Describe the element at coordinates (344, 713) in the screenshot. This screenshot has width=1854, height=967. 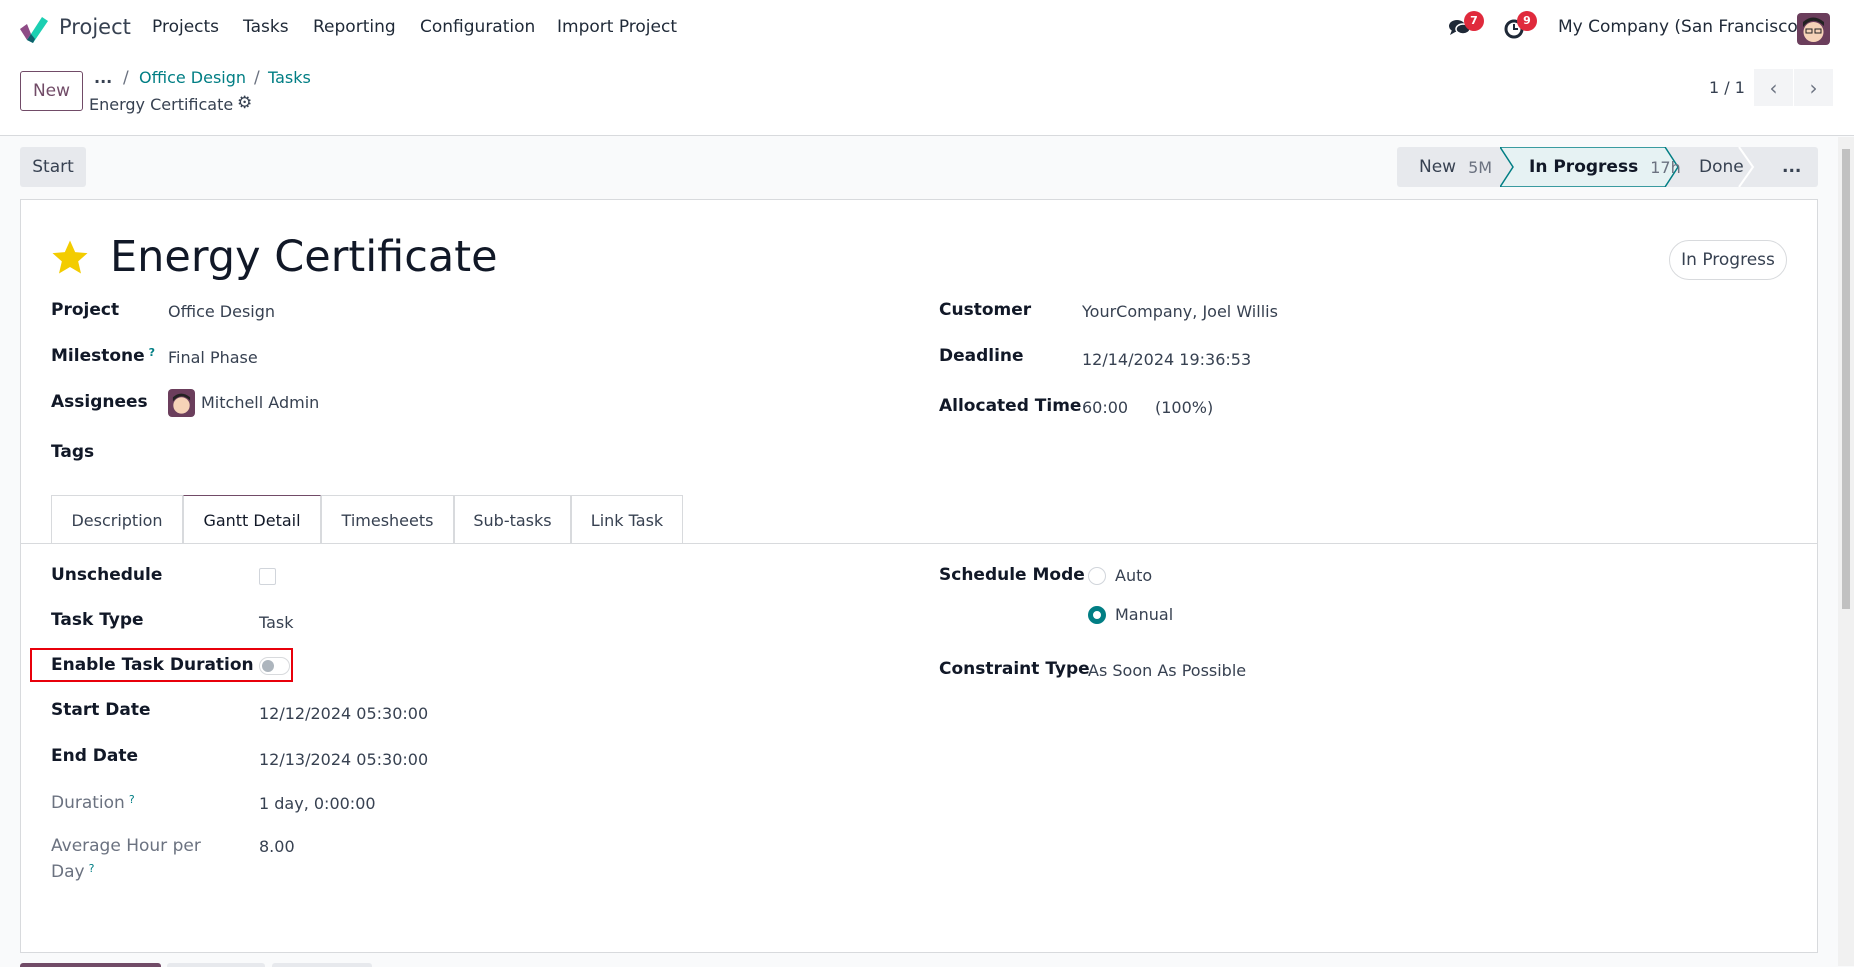
I see `start-date-field: 12/12/2024 05:30:00` at that location.